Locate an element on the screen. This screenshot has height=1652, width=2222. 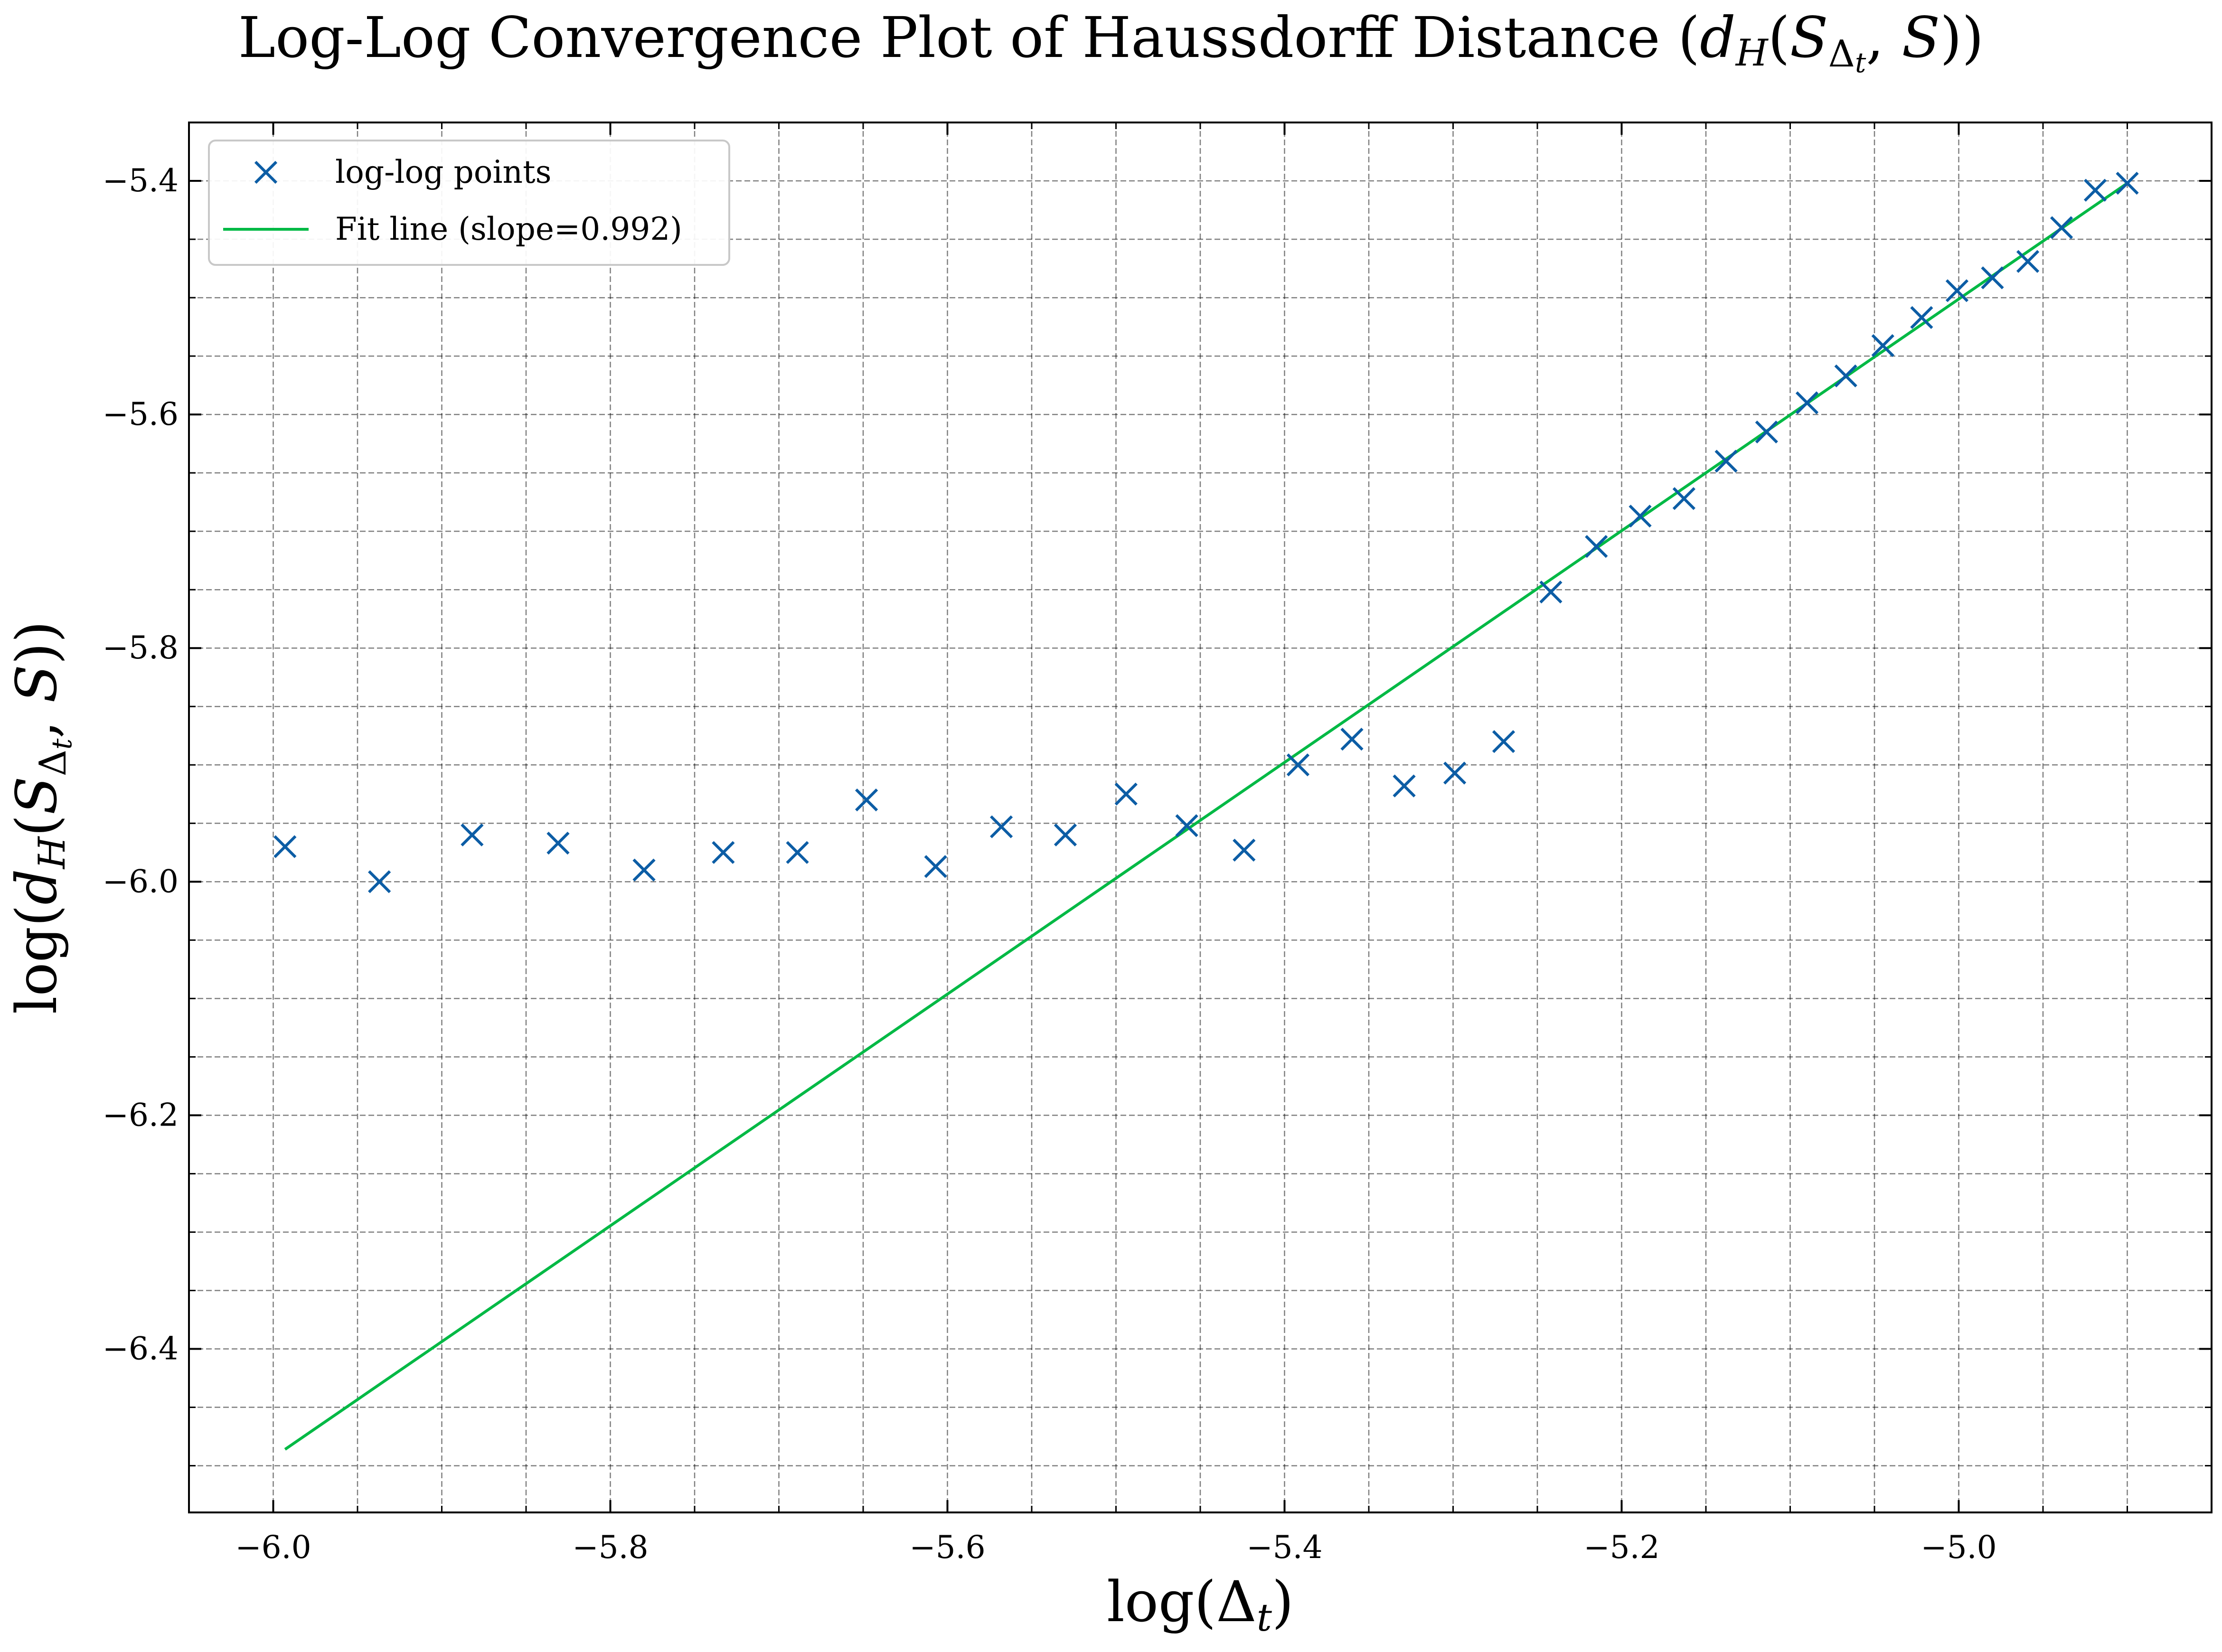
chart-title-math-t: t is located at coordinates (1860, 63).